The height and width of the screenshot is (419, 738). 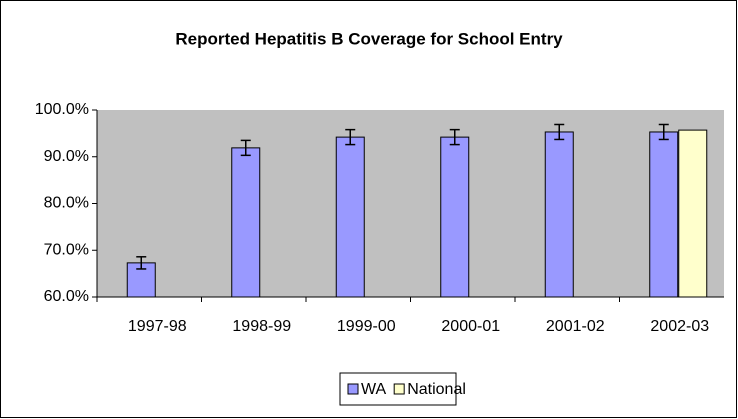 What do you see at coordinates (66, 156) in the screenshot?
I see `y-tick-label: 90.0%` at bounding box center [66, 156].